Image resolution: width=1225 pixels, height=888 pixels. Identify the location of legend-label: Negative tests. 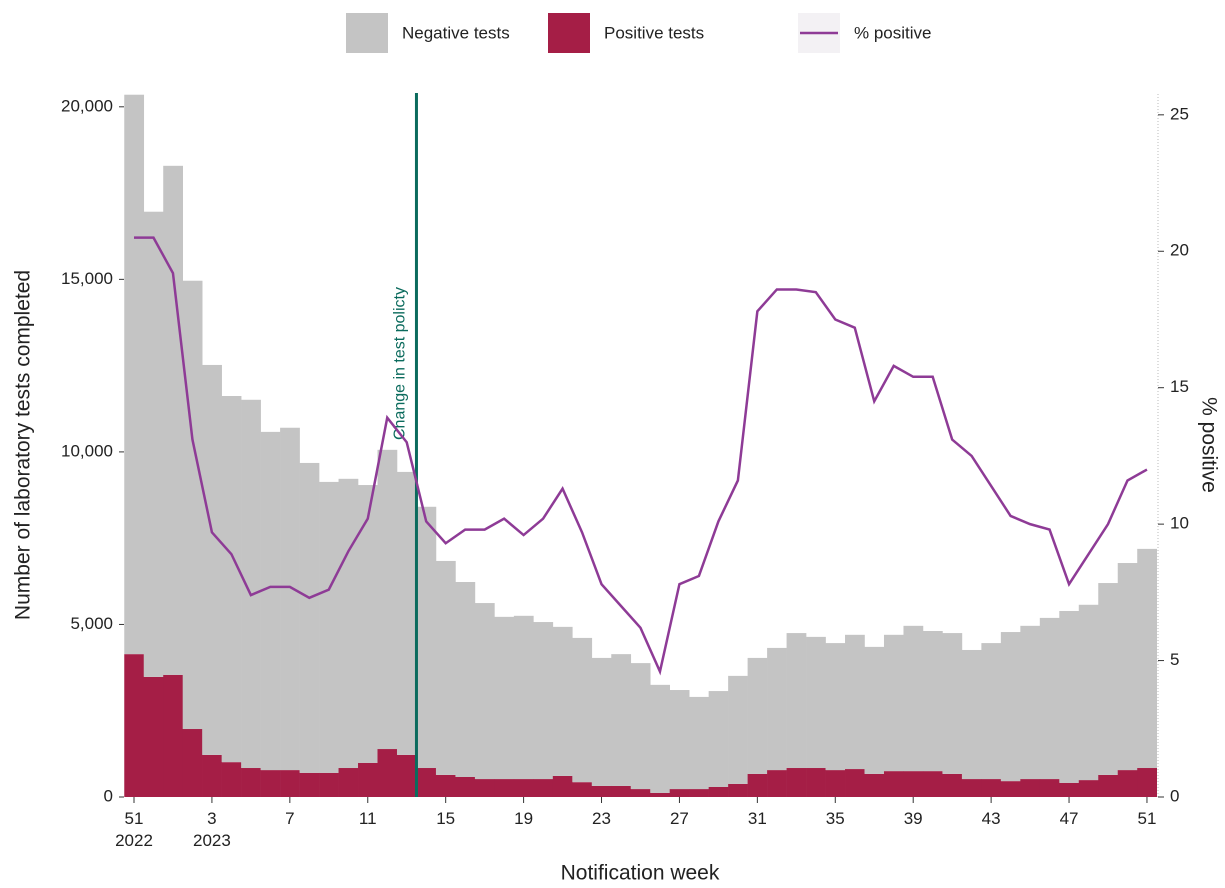
(456, 32).